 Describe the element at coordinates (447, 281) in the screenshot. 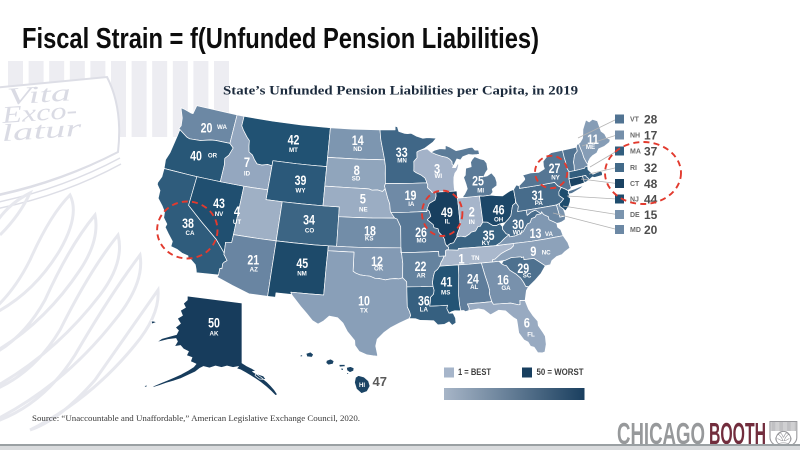

I see `svg-text: 41` at that location.